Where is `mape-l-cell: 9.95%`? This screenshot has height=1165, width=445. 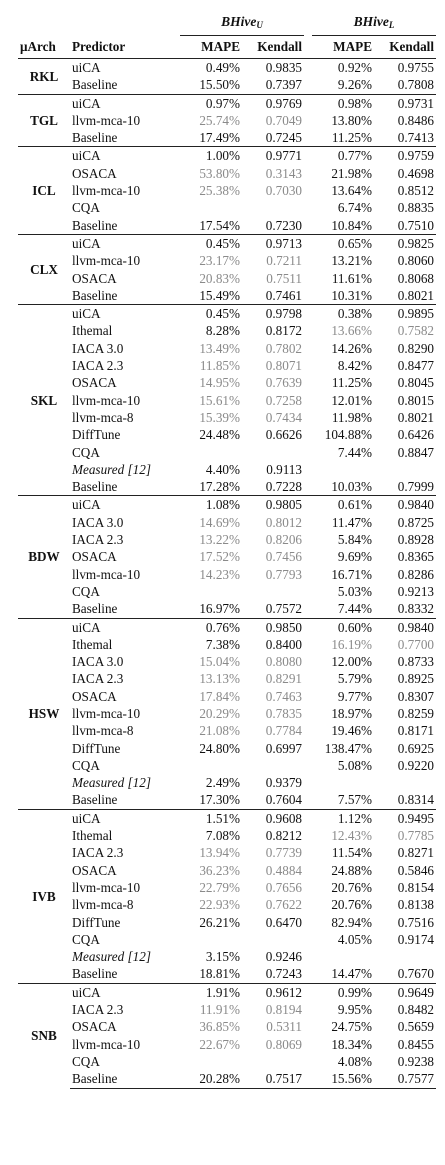 mape-l-cell: 9.95% is located at coordinates (354, 1010).